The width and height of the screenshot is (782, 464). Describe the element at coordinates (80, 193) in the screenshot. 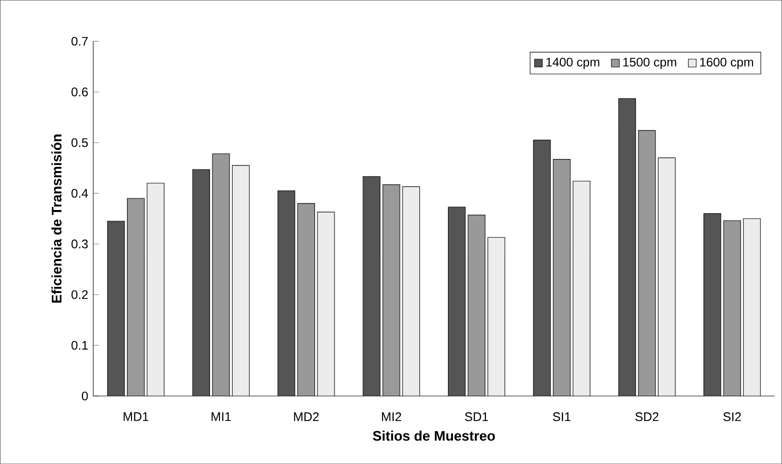

I see `y-tick-label: 0.4` at that location.